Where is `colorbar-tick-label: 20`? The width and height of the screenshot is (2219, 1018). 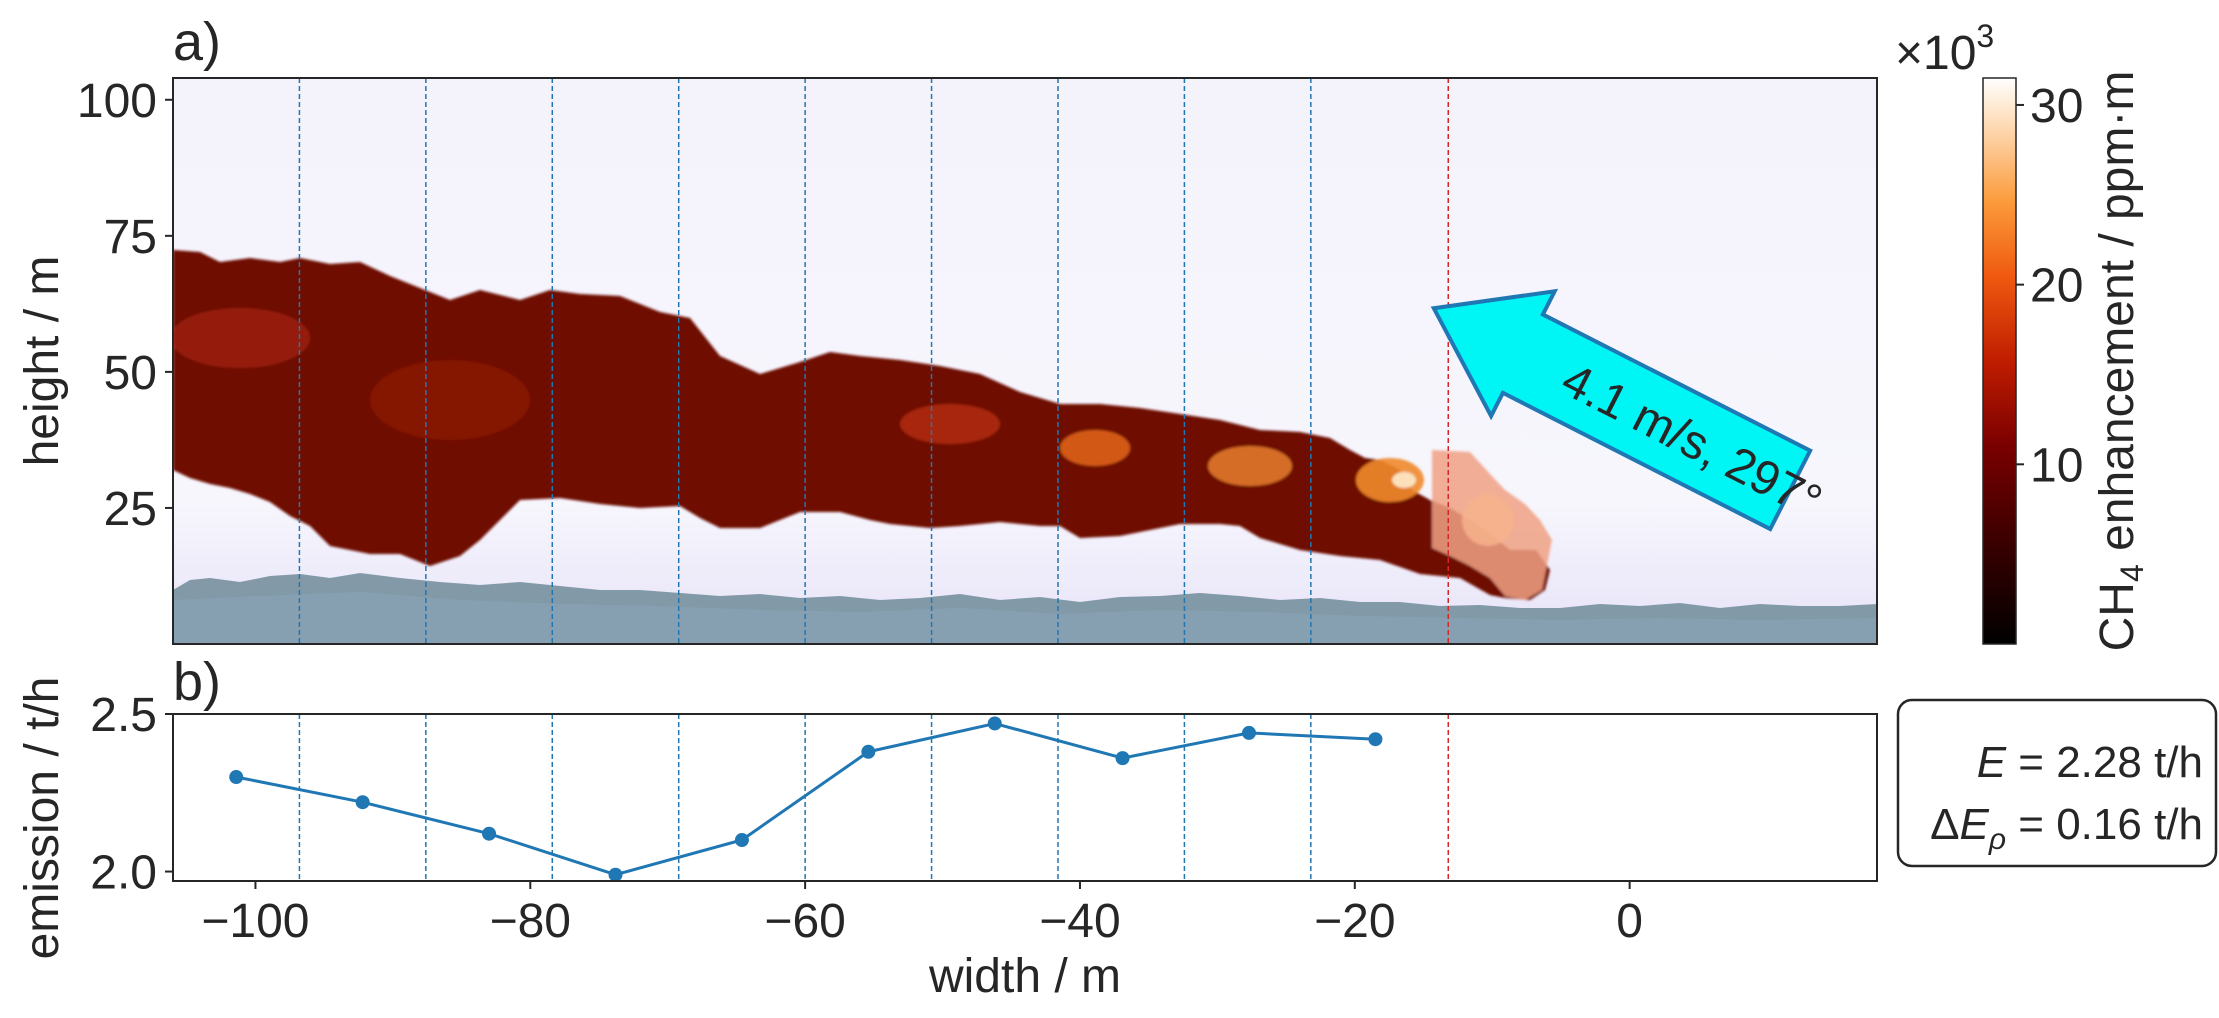 colorbar-tick-label: 20 is located at coordinates (2056, 286).